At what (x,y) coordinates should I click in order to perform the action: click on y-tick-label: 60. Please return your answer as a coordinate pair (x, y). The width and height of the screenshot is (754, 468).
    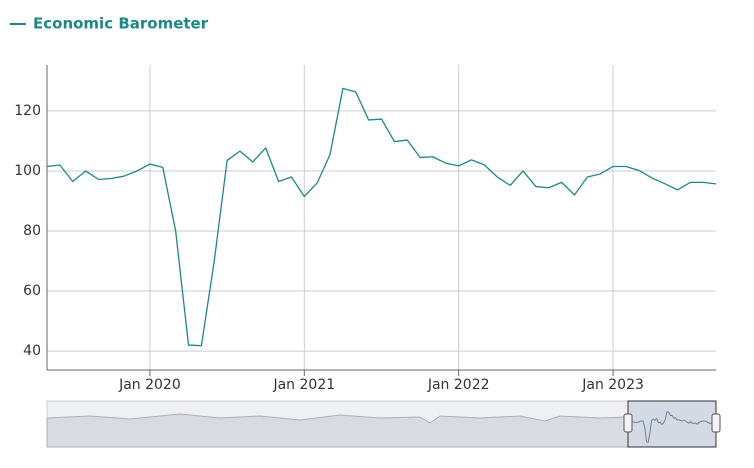
    Looking at the image, I should click on (32, 291).